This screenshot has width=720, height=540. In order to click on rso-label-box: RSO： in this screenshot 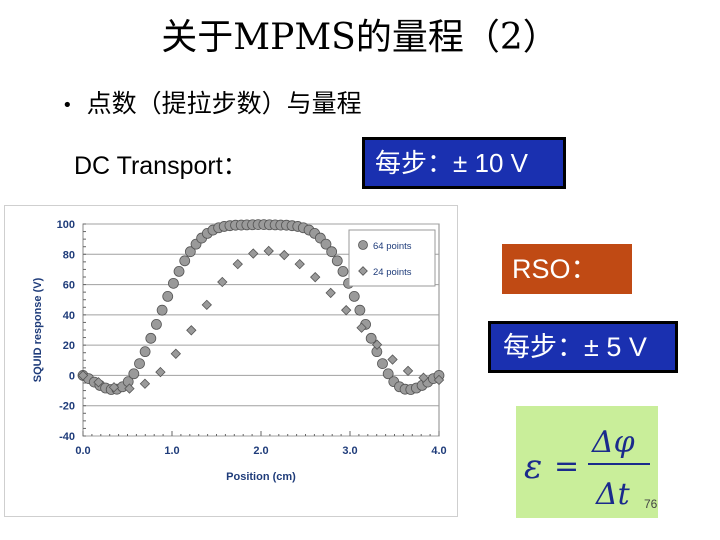, I will do `click(567, 269)`.